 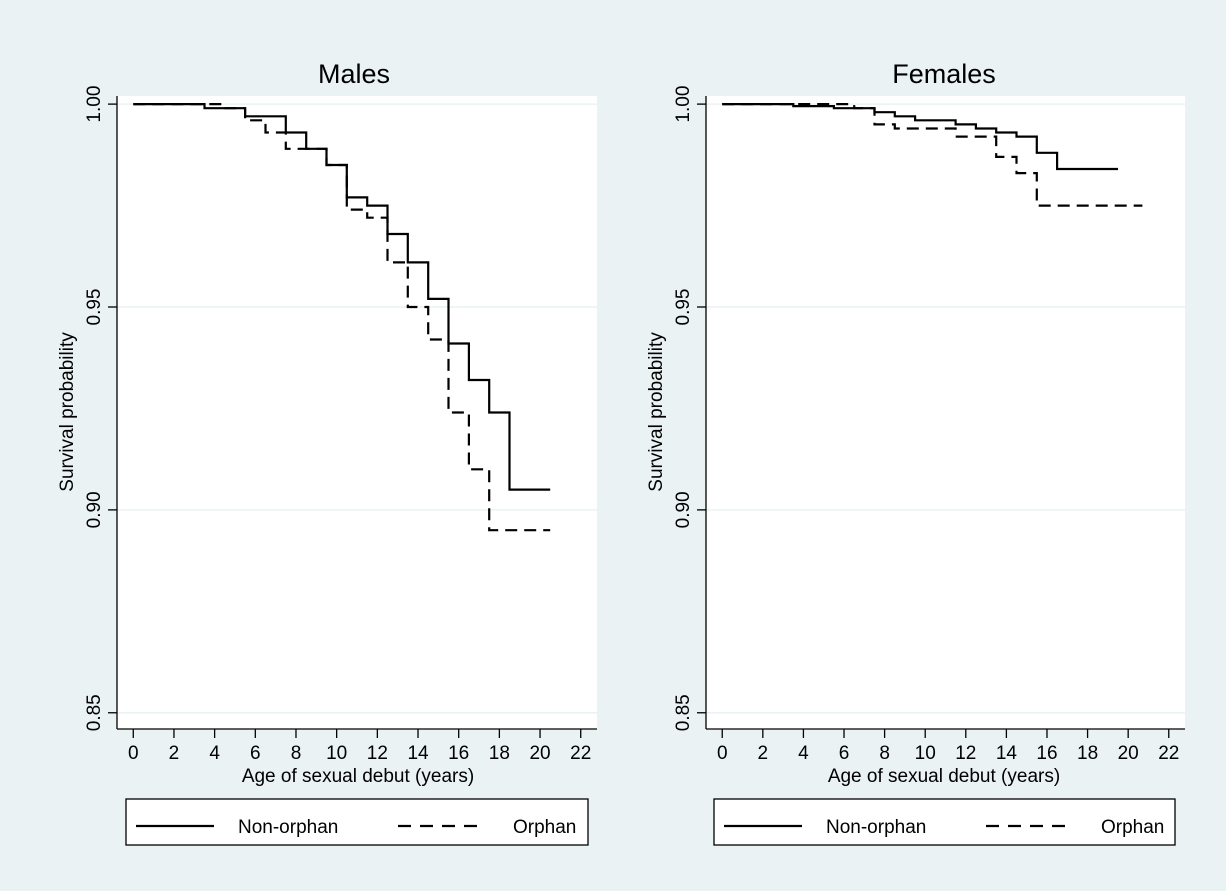 What do you see at coordinates (94, 509) in the screenshot?
I see `y-tick-label-males: 0.90` at bounding box center [94, 509].